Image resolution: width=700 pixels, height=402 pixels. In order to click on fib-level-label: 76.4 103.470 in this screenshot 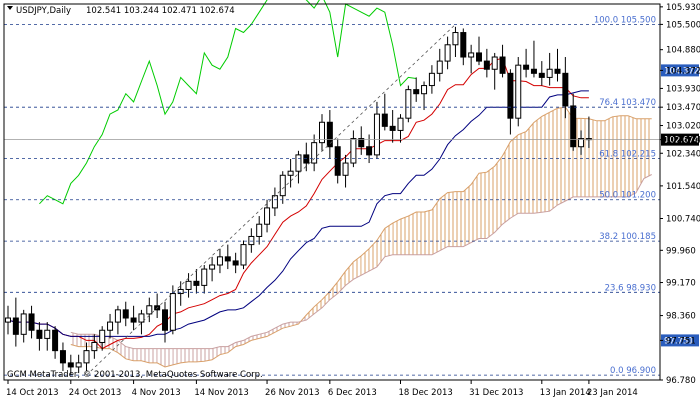, I will do `click(627, 103)`.